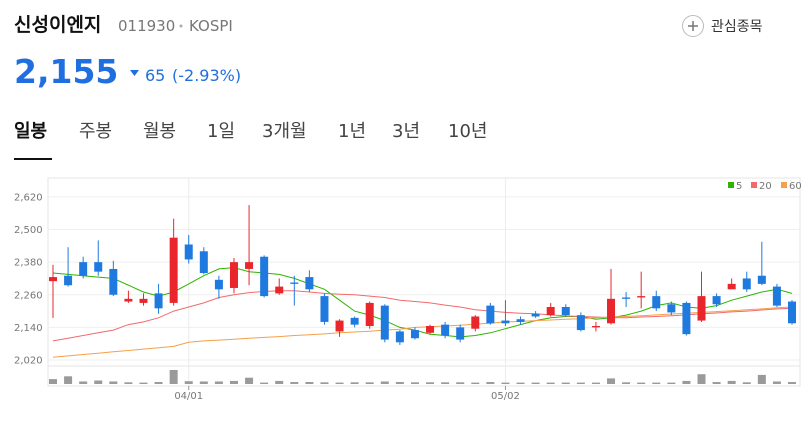 Image resolution: width=811 pixels, height=438 pixels. Describe the element at coordinates (765, 186) in the screenshot. I see `legend-label: 20` at that location.